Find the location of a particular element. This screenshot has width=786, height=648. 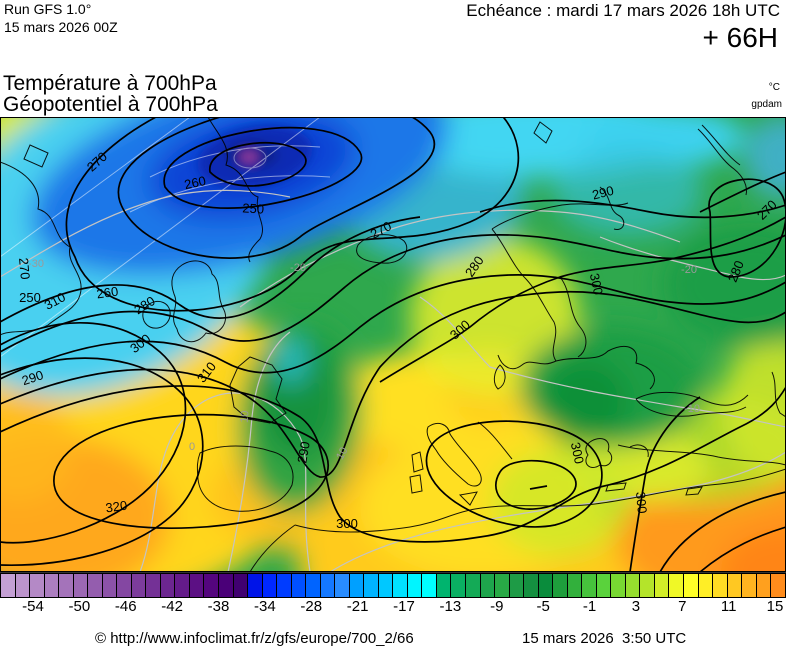

colorbar-tick-label: -38 is located at coordinates (218, 606).